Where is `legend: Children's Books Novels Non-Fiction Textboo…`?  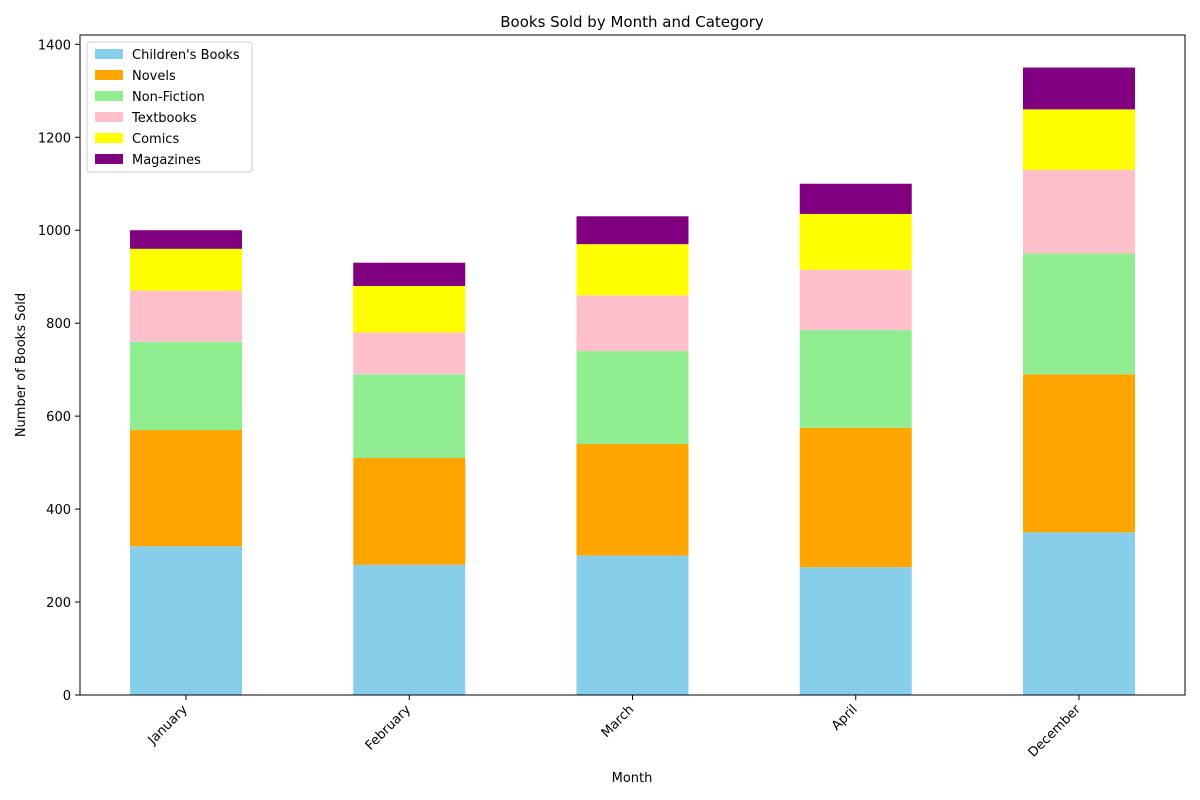
legend: Children's Books Novels Non-Fiction Textboo… is located at coordinates (169, 107).